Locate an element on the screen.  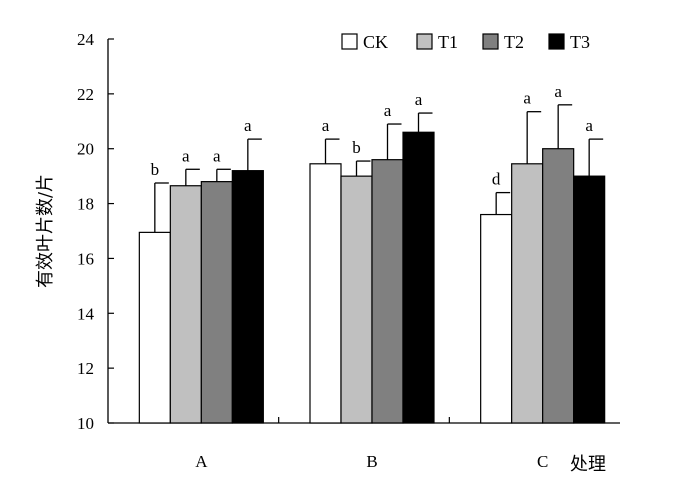
y-tick-label: 22 is located at coordinates (85, 94).